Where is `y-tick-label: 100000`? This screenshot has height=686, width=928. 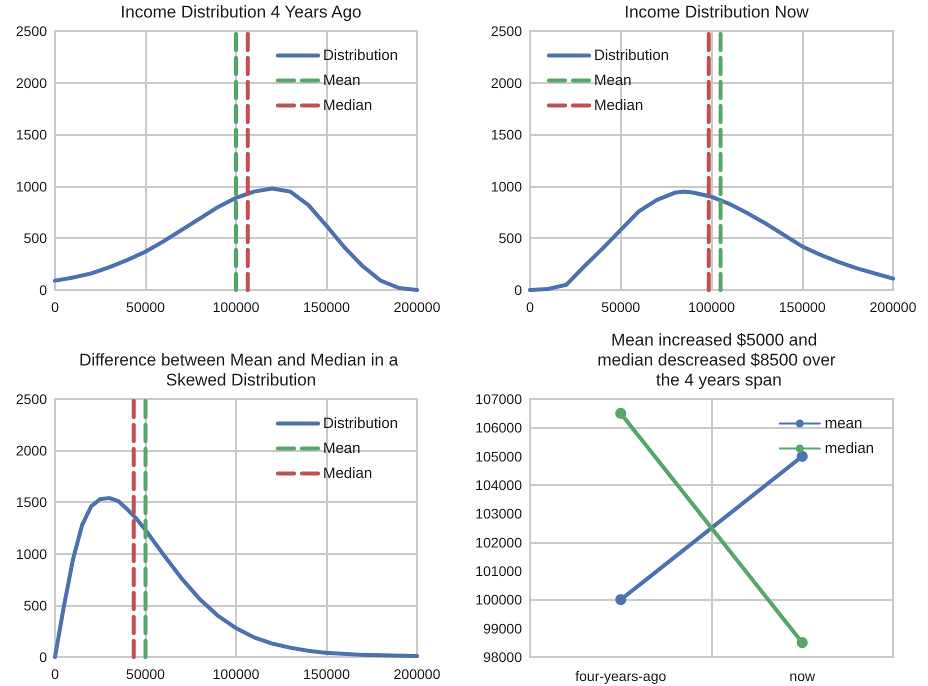 y-tick-label: 100000 is located at coordinates (498, 600).